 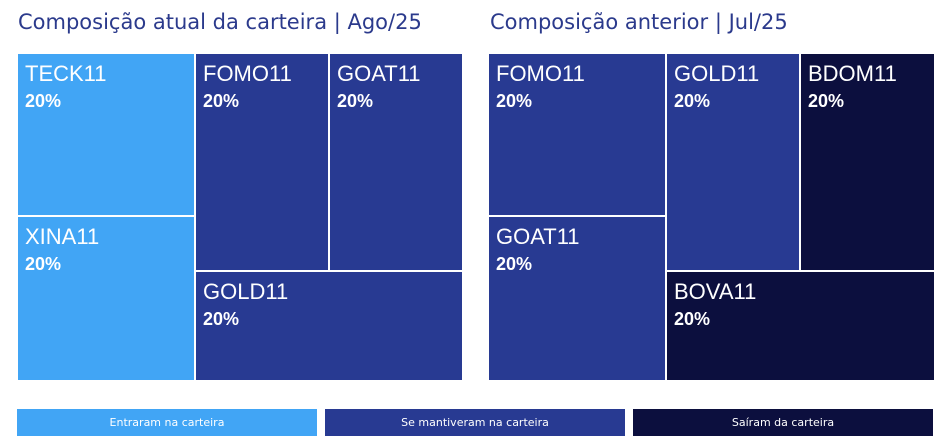 What do you see at coordinates (852, 73) in the screenshot?
I see `ticker-label: BDOM11` at bounding box center [852, 73].